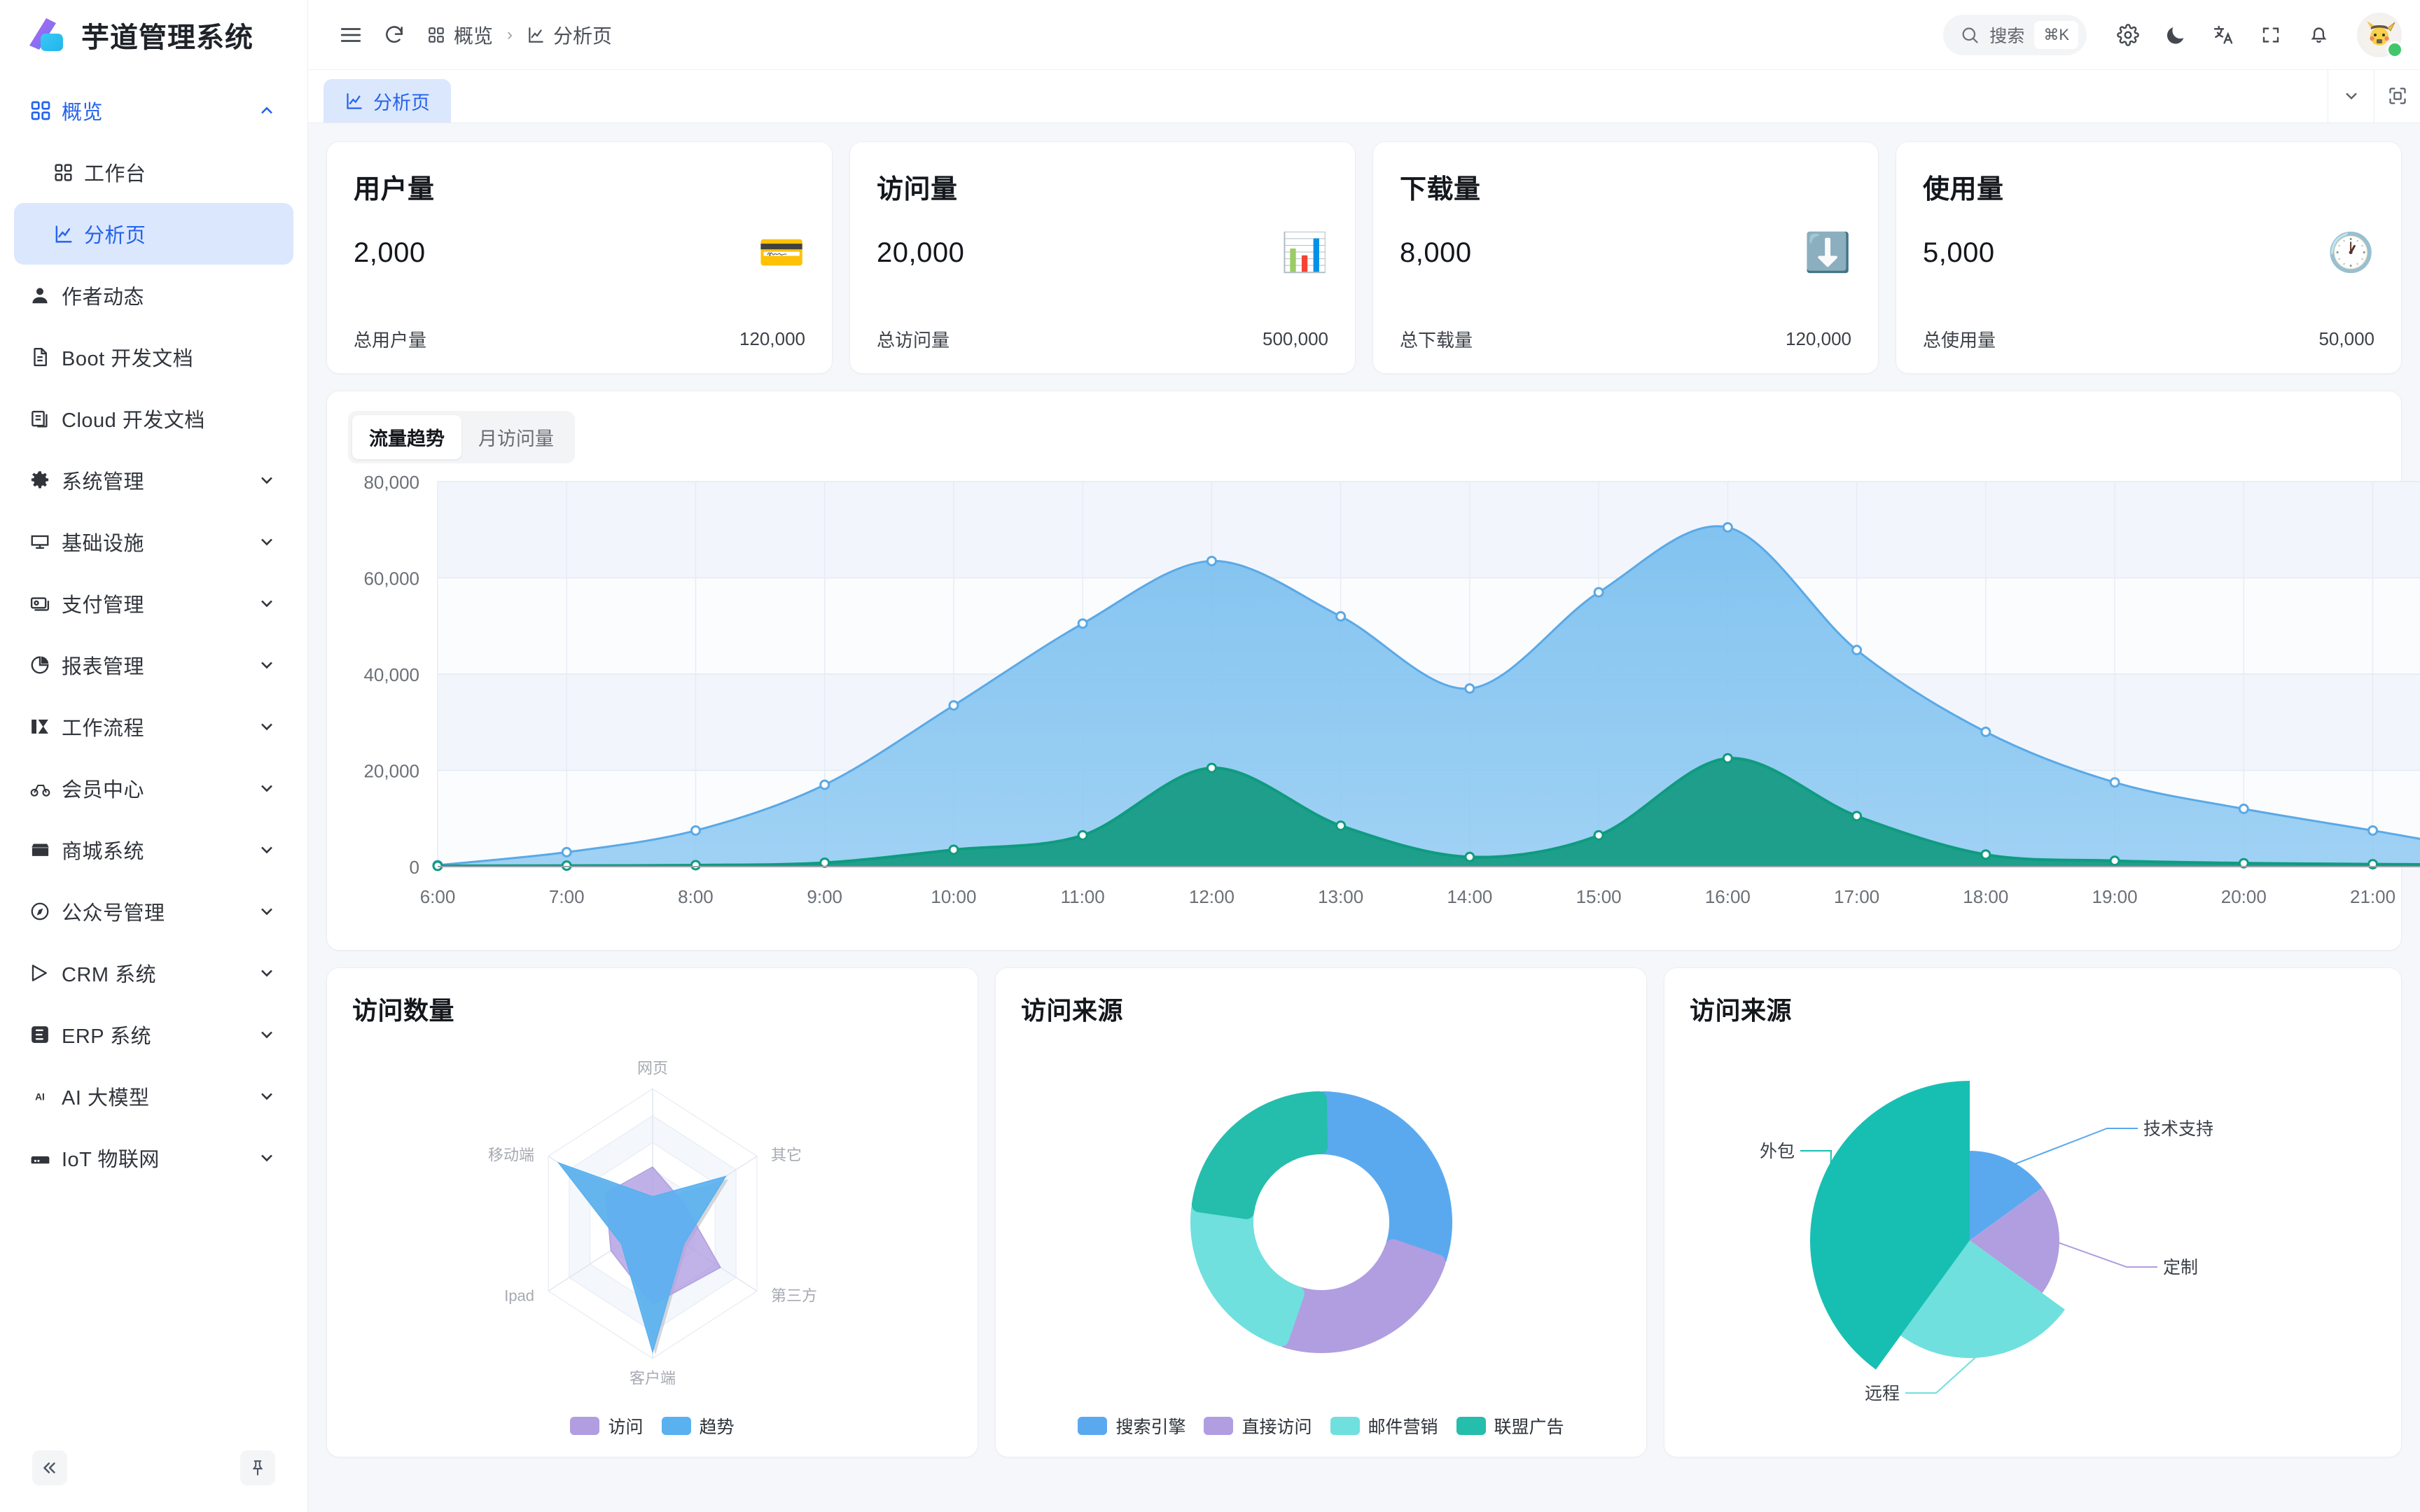 Image resolution: width=2420 pixels, height=1512 pixels. I want to click on stat-total-label: 总使用量, so click(1959, 340).